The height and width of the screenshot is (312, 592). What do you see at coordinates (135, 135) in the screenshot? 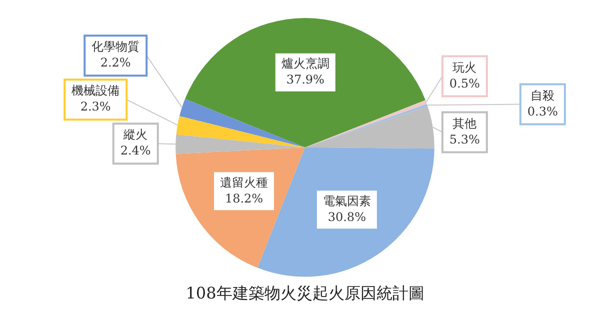
I see `slice-label: 縱火` at bounding box center [135, 135].